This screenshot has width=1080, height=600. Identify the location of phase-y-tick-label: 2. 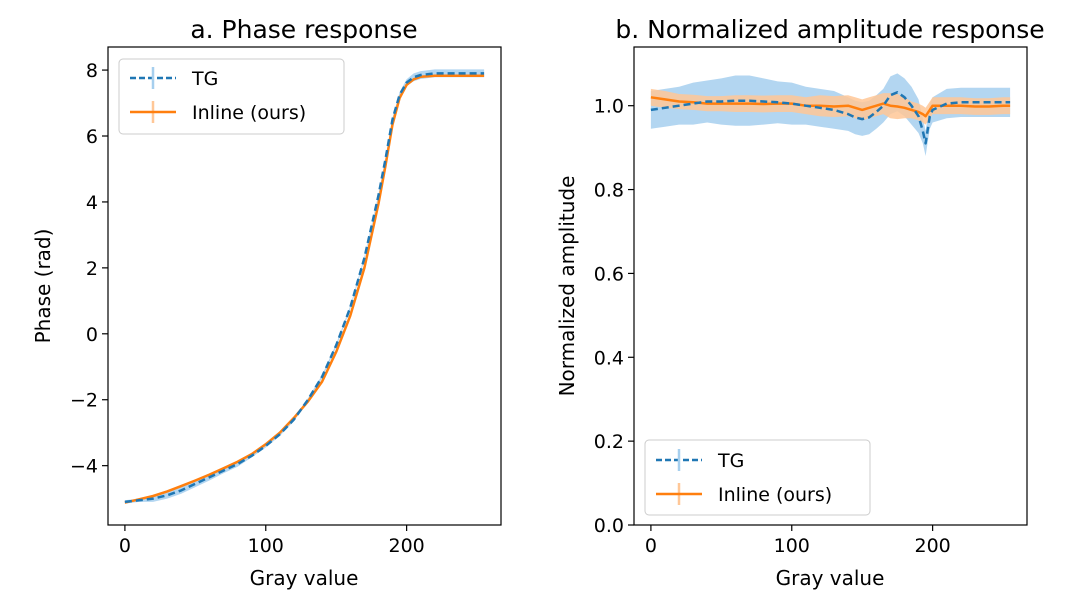
(92, 269).